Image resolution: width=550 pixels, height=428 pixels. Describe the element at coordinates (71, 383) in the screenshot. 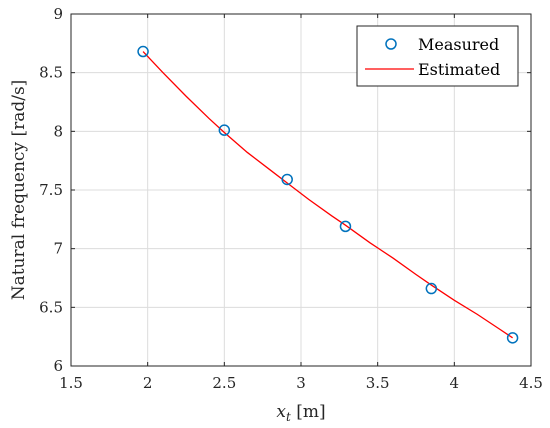

I see `x-tick-label: 1.5` at that location.